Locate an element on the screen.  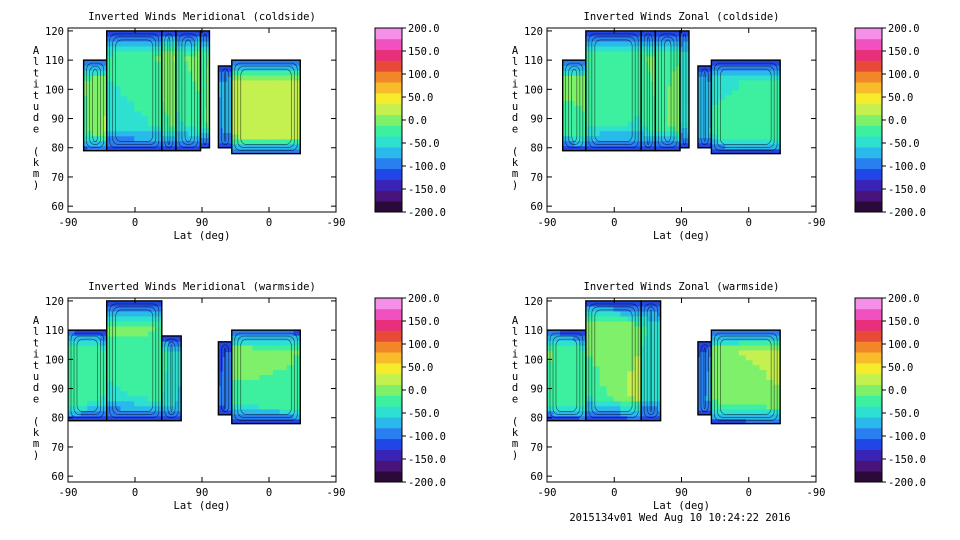
colorbar-tick-label: -50.0 is located at coordinates (904, 144).